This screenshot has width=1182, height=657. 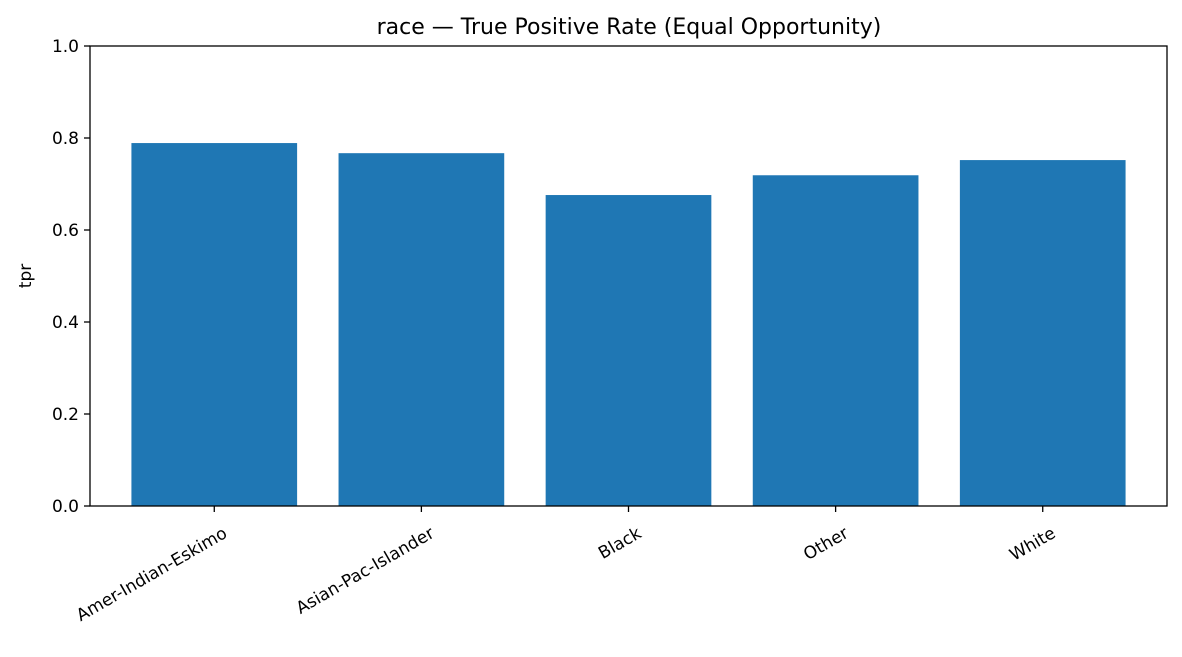 What do you see at coordinates (65, 507) in the screenshot?
I see `y-tick-label: 0.0` at bounding box center [65, 507].